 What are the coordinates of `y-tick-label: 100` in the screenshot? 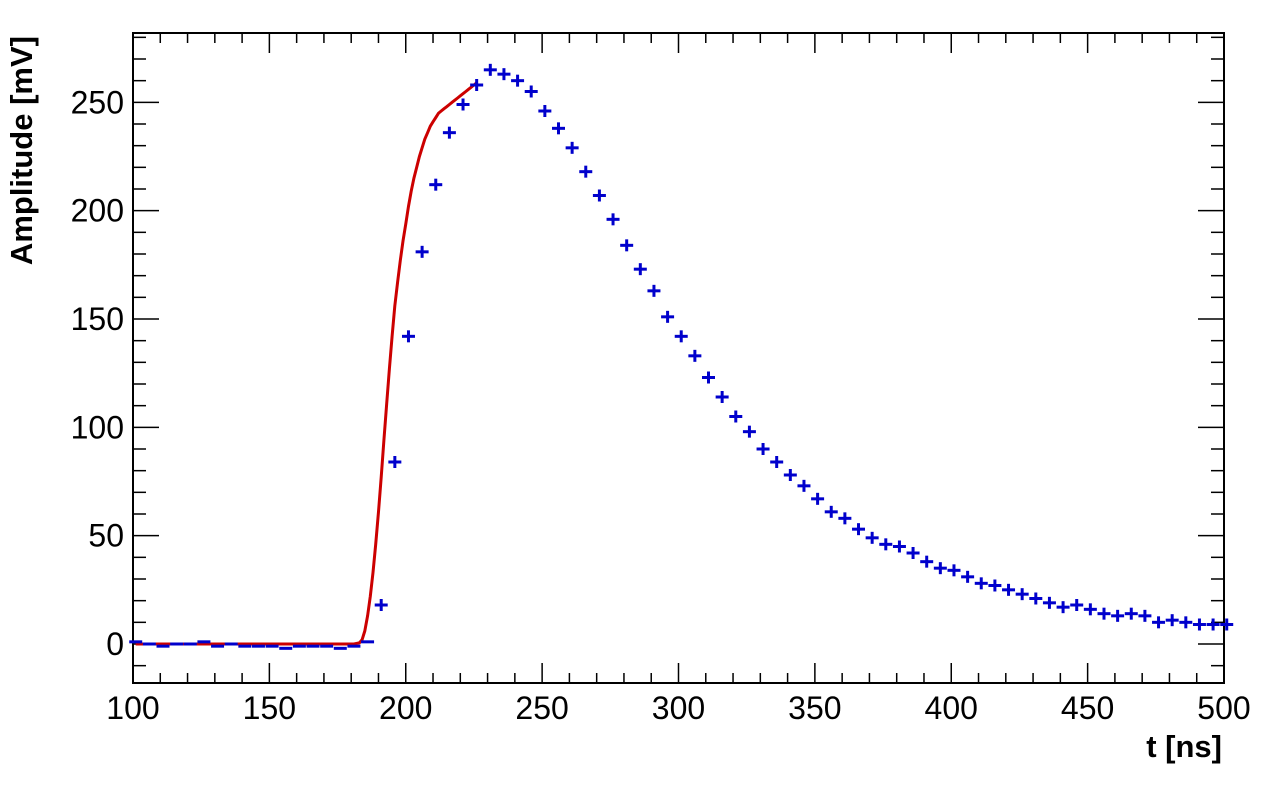 It's located at (97, 427).